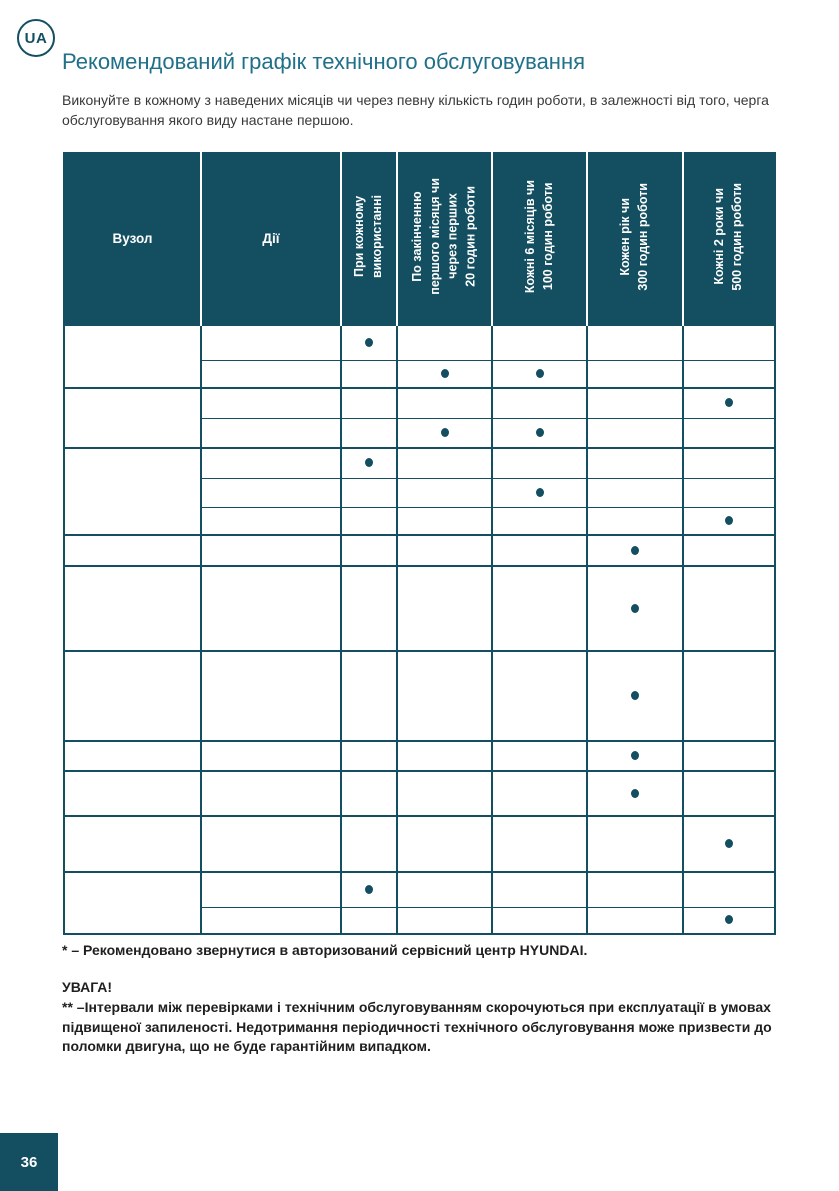 The width and height of the screenshot is (839, 1191). What do you see at coordinates (132, 238) in the screenshot?
I see `column-header-label: Вузол` at bounding box center [132, 238].